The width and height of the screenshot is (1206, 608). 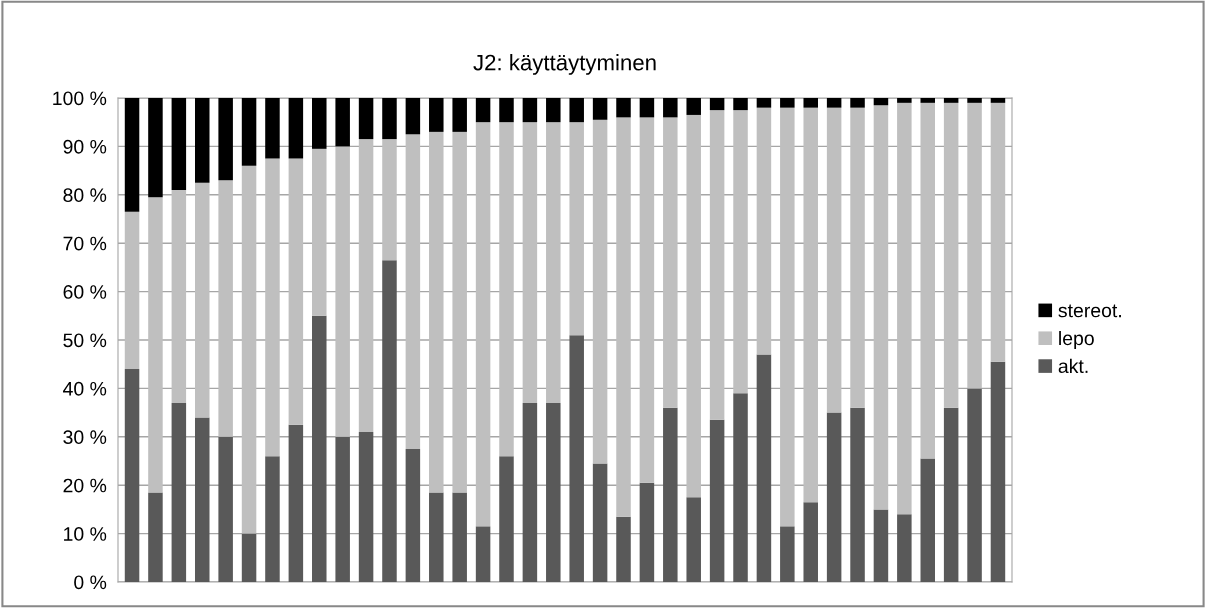 What do you see at coordinates (90, 582) in the screenshot?
I see `y-tick-label: 0 %` at bounding box center [90, 582].